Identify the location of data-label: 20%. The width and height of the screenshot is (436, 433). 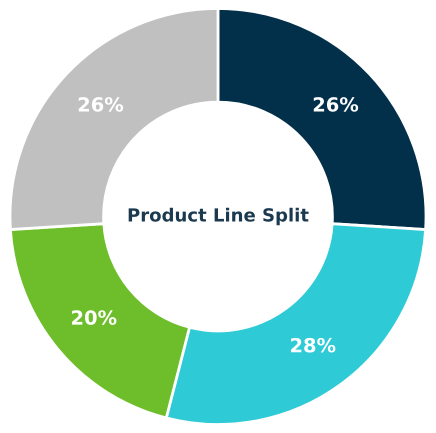
(94, 317).